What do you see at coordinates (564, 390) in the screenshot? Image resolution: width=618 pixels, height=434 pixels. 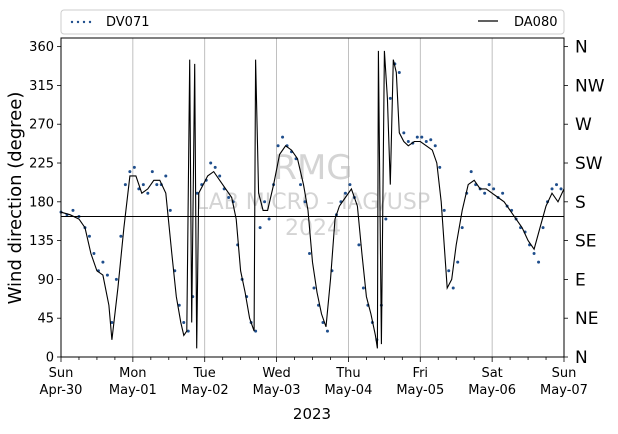 I see `x-tick-date: May-07` at bounding box center [564, 390].